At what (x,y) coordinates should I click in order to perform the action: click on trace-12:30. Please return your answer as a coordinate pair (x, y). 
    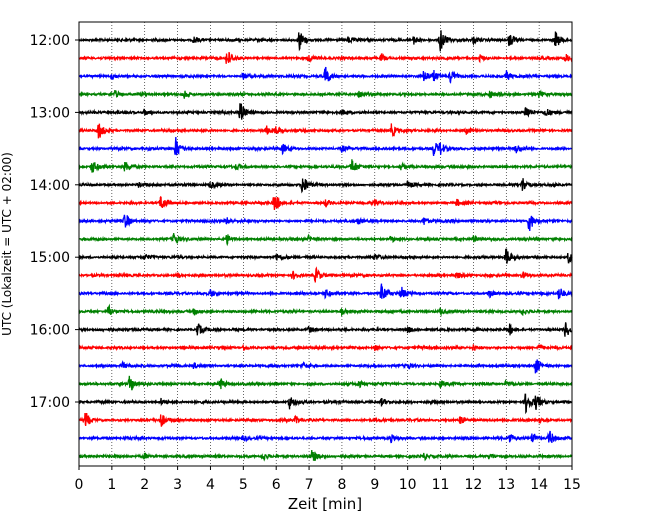
    Looking at the image, I should click on (325, 75).